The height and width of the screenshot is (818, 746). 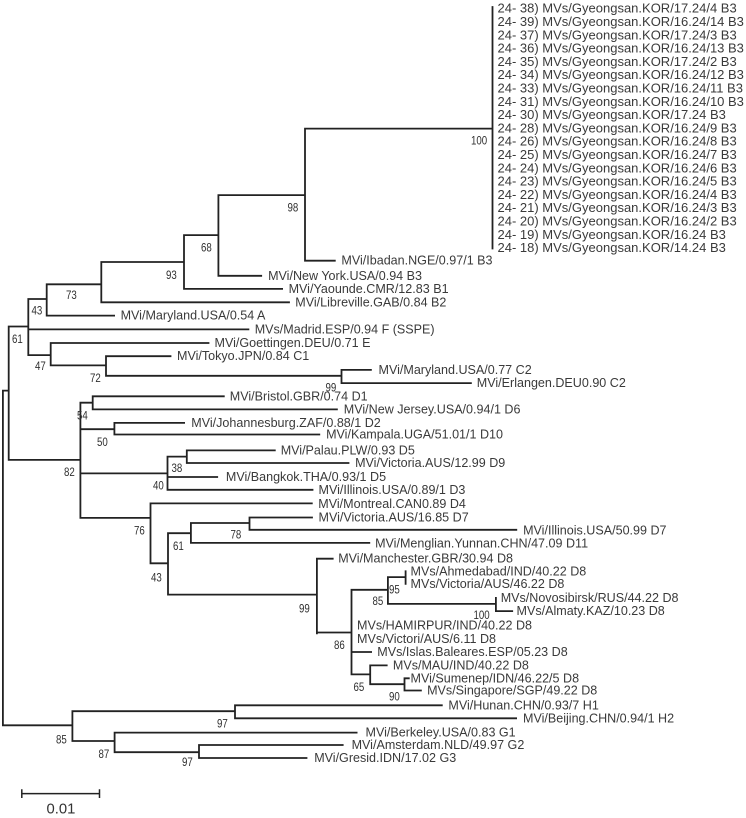 What do you see at coordinates (621, 101) in the screenshot?
I see `svg-text:24- 31) MVs/Gyeongsan.KOR/16.2: 24- 31) MVs/Gyeongsan.KOR/16.24/10 B3` at bounding box center [621, 101].